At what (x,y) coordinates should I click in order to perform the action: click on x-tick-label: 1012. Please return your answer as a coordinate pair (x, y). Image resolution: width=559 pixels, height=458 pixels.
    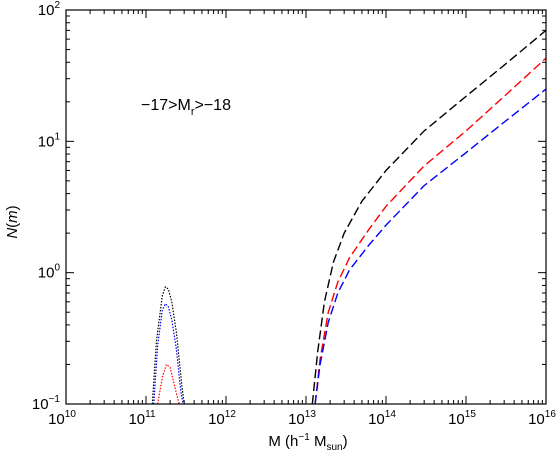
    Looking at the image, I should click on (222, 418).